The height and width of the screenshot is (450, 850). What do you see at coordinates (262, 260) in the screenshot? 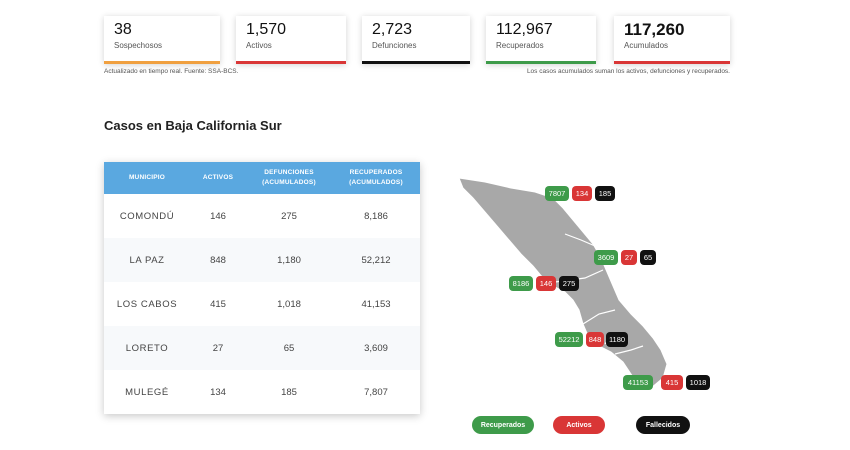
I see `table-row: LA PAZ 848 1,180 52,212` at bounding box center [262, 260].